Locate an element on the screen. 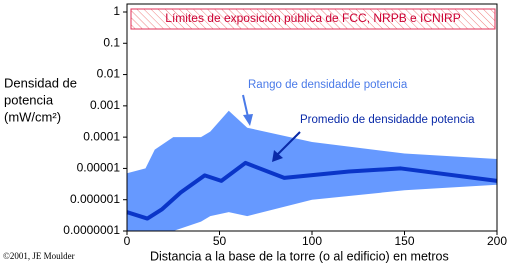 This screenshot has width=514, height=270. line-arrow is located at coordinates (286, 146).